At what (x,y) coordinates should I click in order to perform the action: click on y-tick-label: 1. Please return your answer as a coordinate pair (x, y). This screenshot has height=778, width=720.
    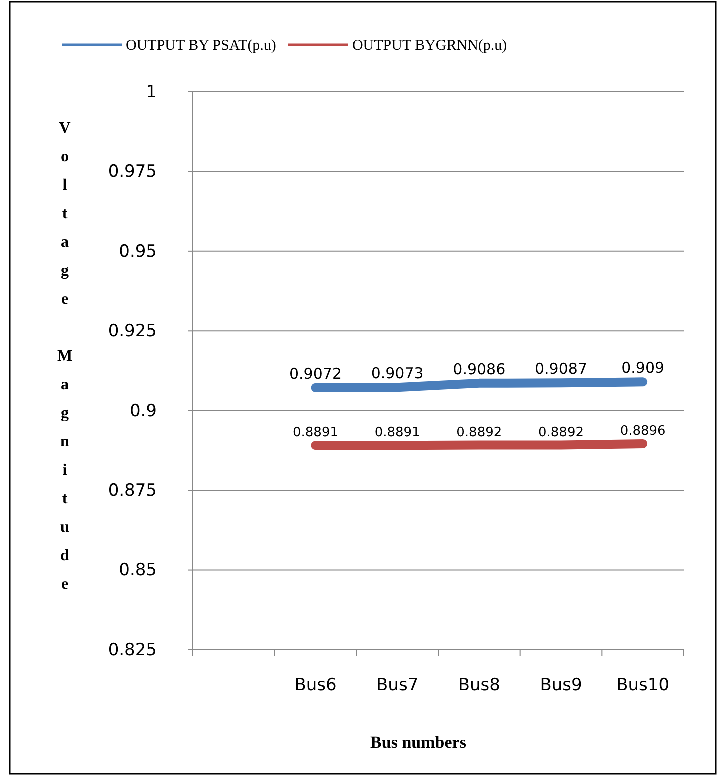
    Looking at the image, I should click on (151, 92).